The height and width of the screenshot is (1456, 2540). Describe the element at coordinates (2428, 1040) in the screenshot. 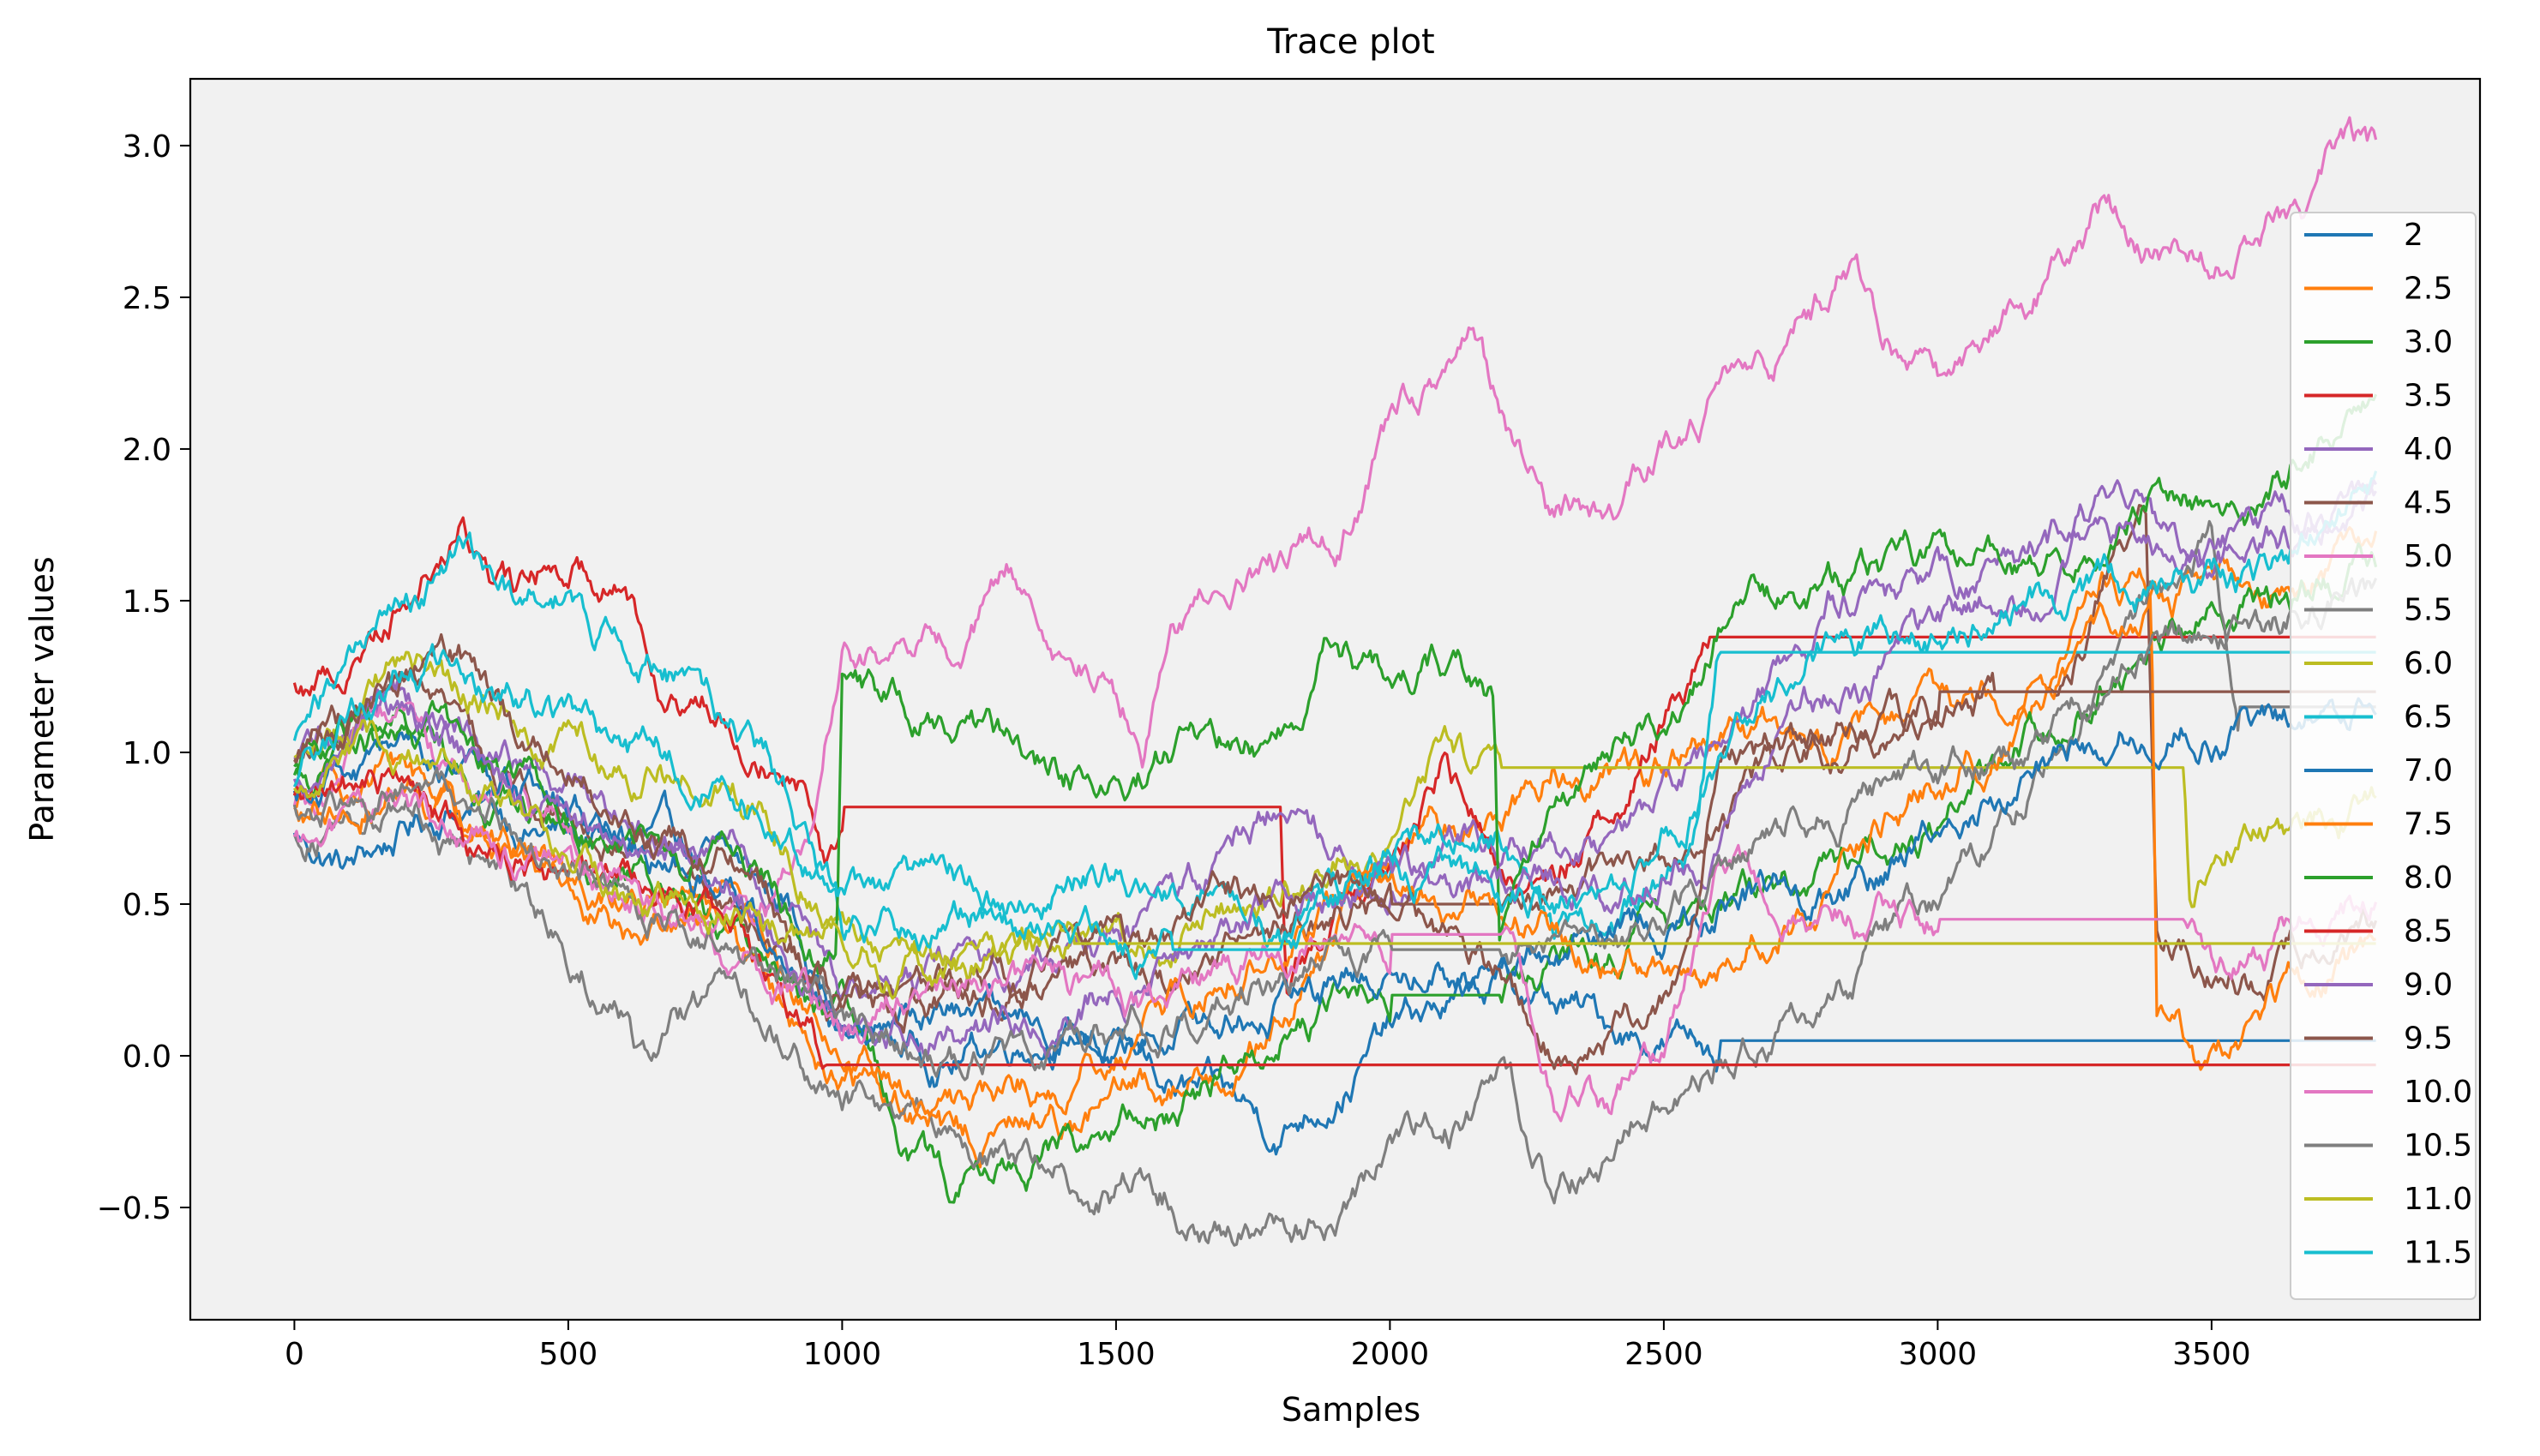

I see `legend-label: 9.5` at that location.